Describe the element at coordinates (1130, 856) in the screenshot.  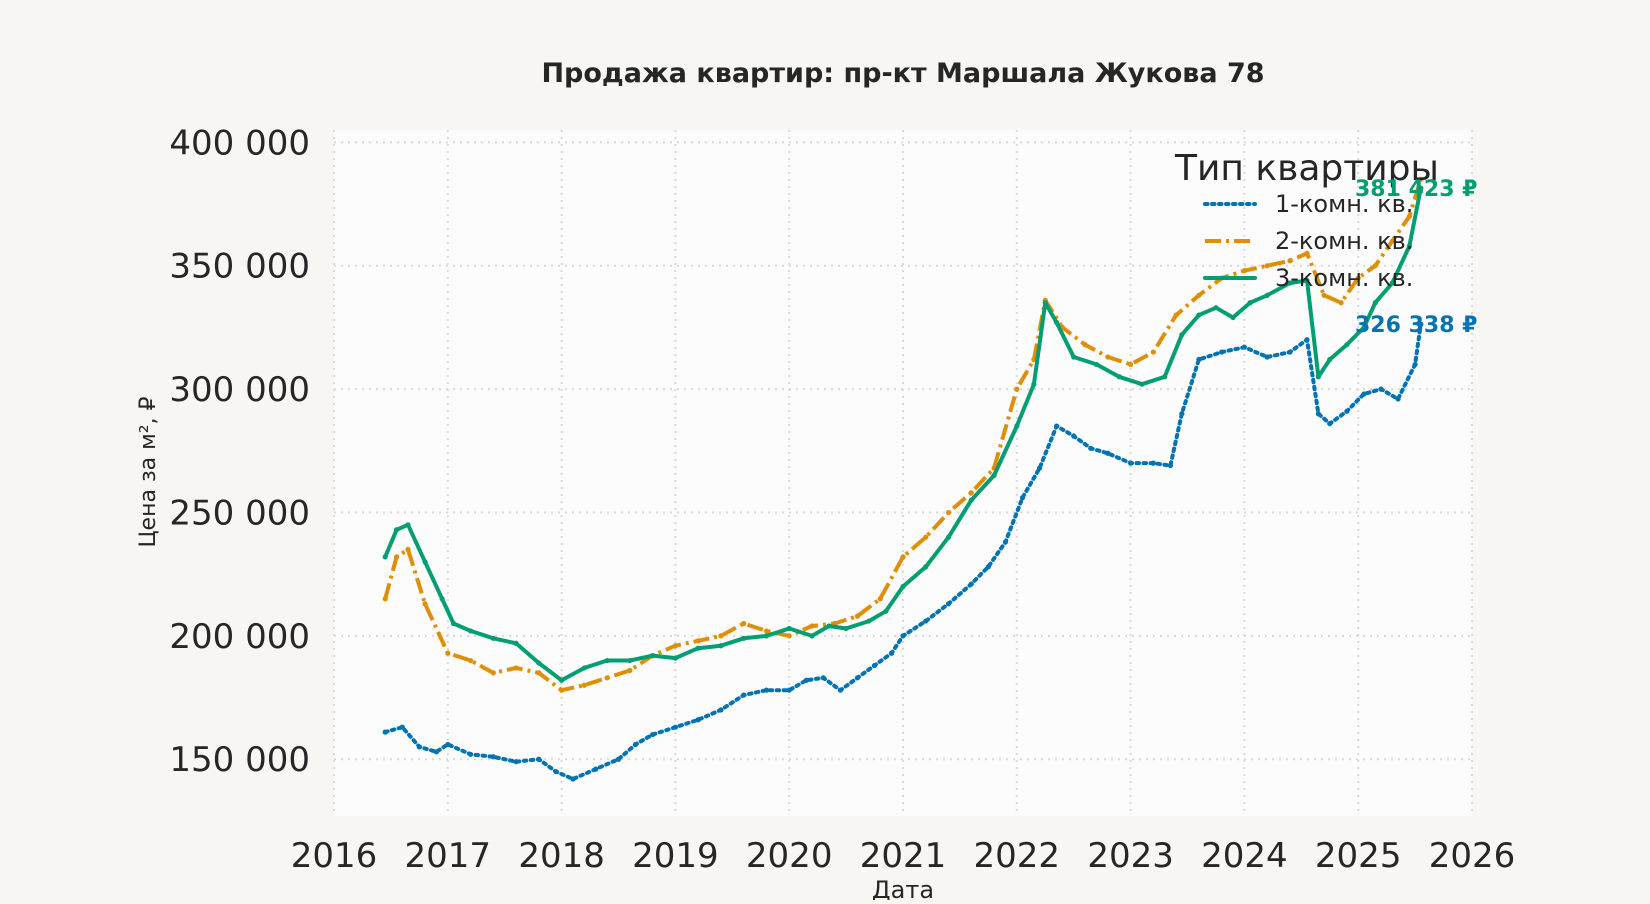
I see `x-tick-label: 2023` at that location.